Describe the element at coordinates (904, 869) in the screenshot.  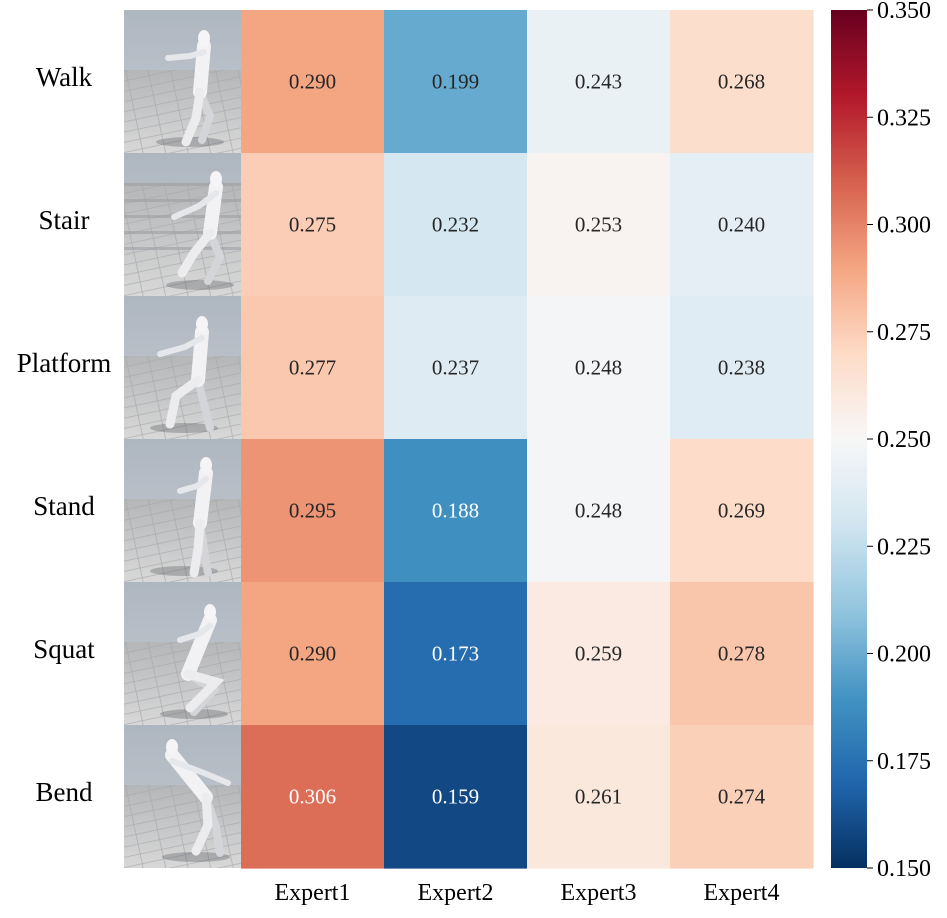
I see `colorbar-tick-label-0: 0.150` at that location.